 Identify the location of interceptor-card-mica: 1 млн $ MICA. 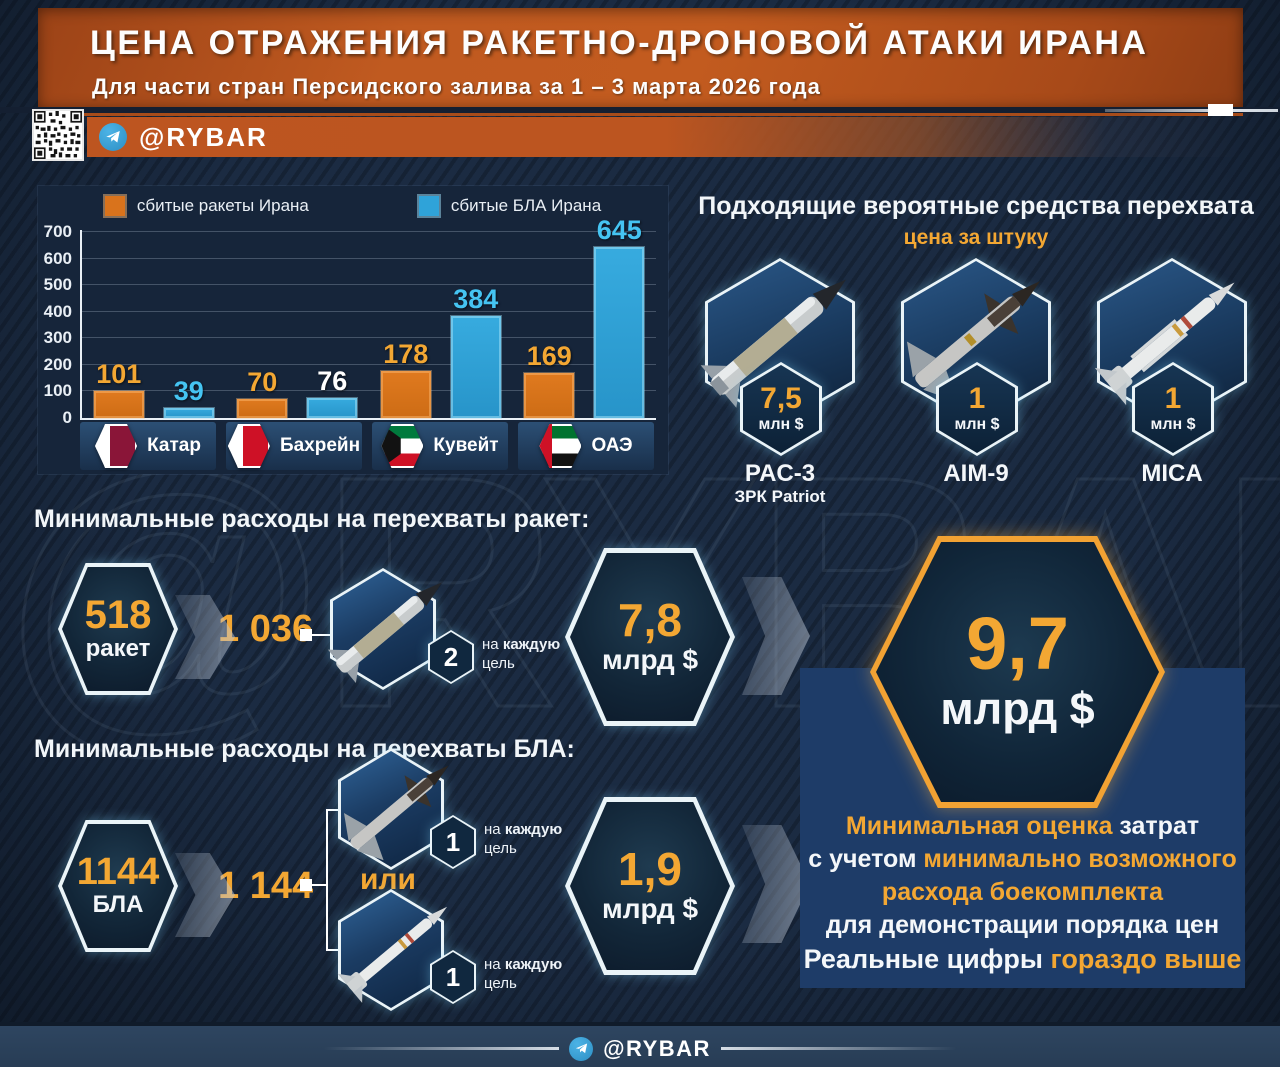
(1172, 368).